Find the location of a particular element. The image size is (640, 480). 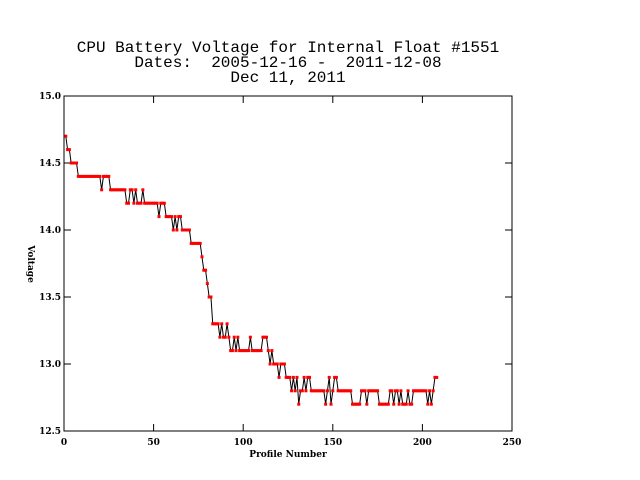

x-tick-label: 0 is located at coordinates (64, 443).